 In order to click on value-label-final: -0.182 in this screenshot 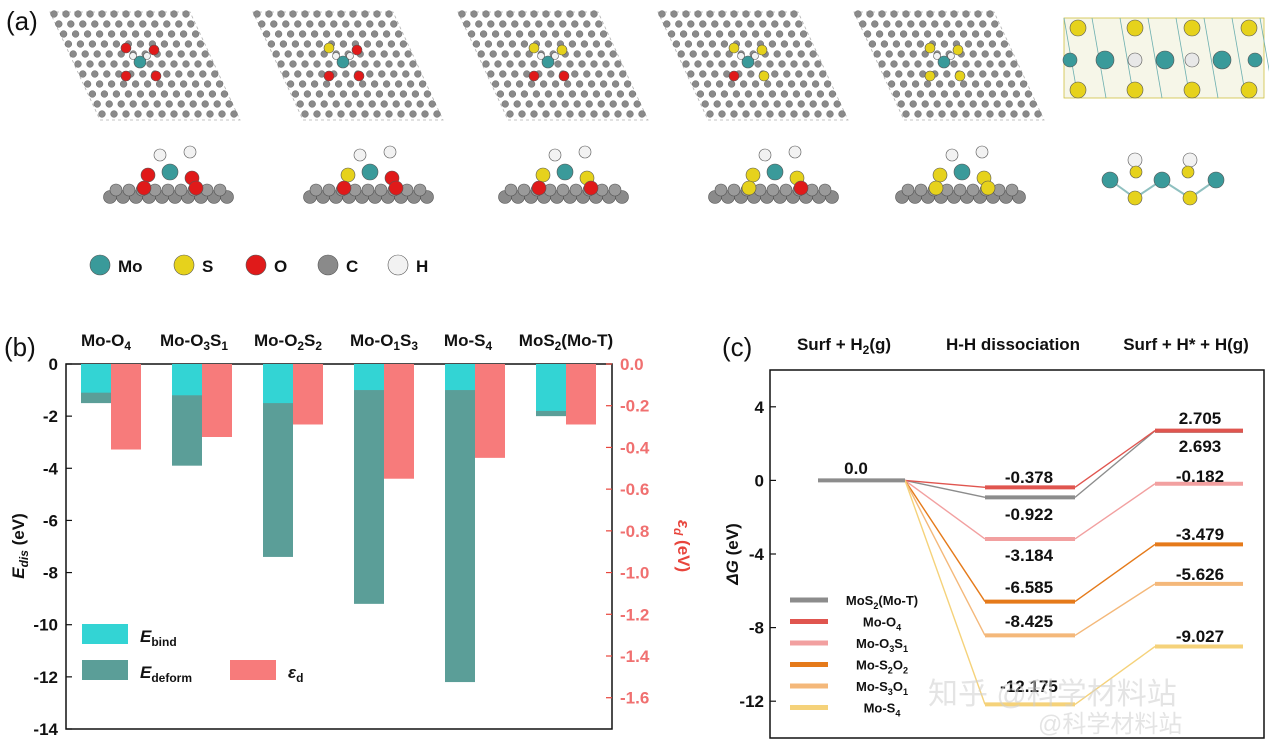, I will do `click(1200, 476)`.